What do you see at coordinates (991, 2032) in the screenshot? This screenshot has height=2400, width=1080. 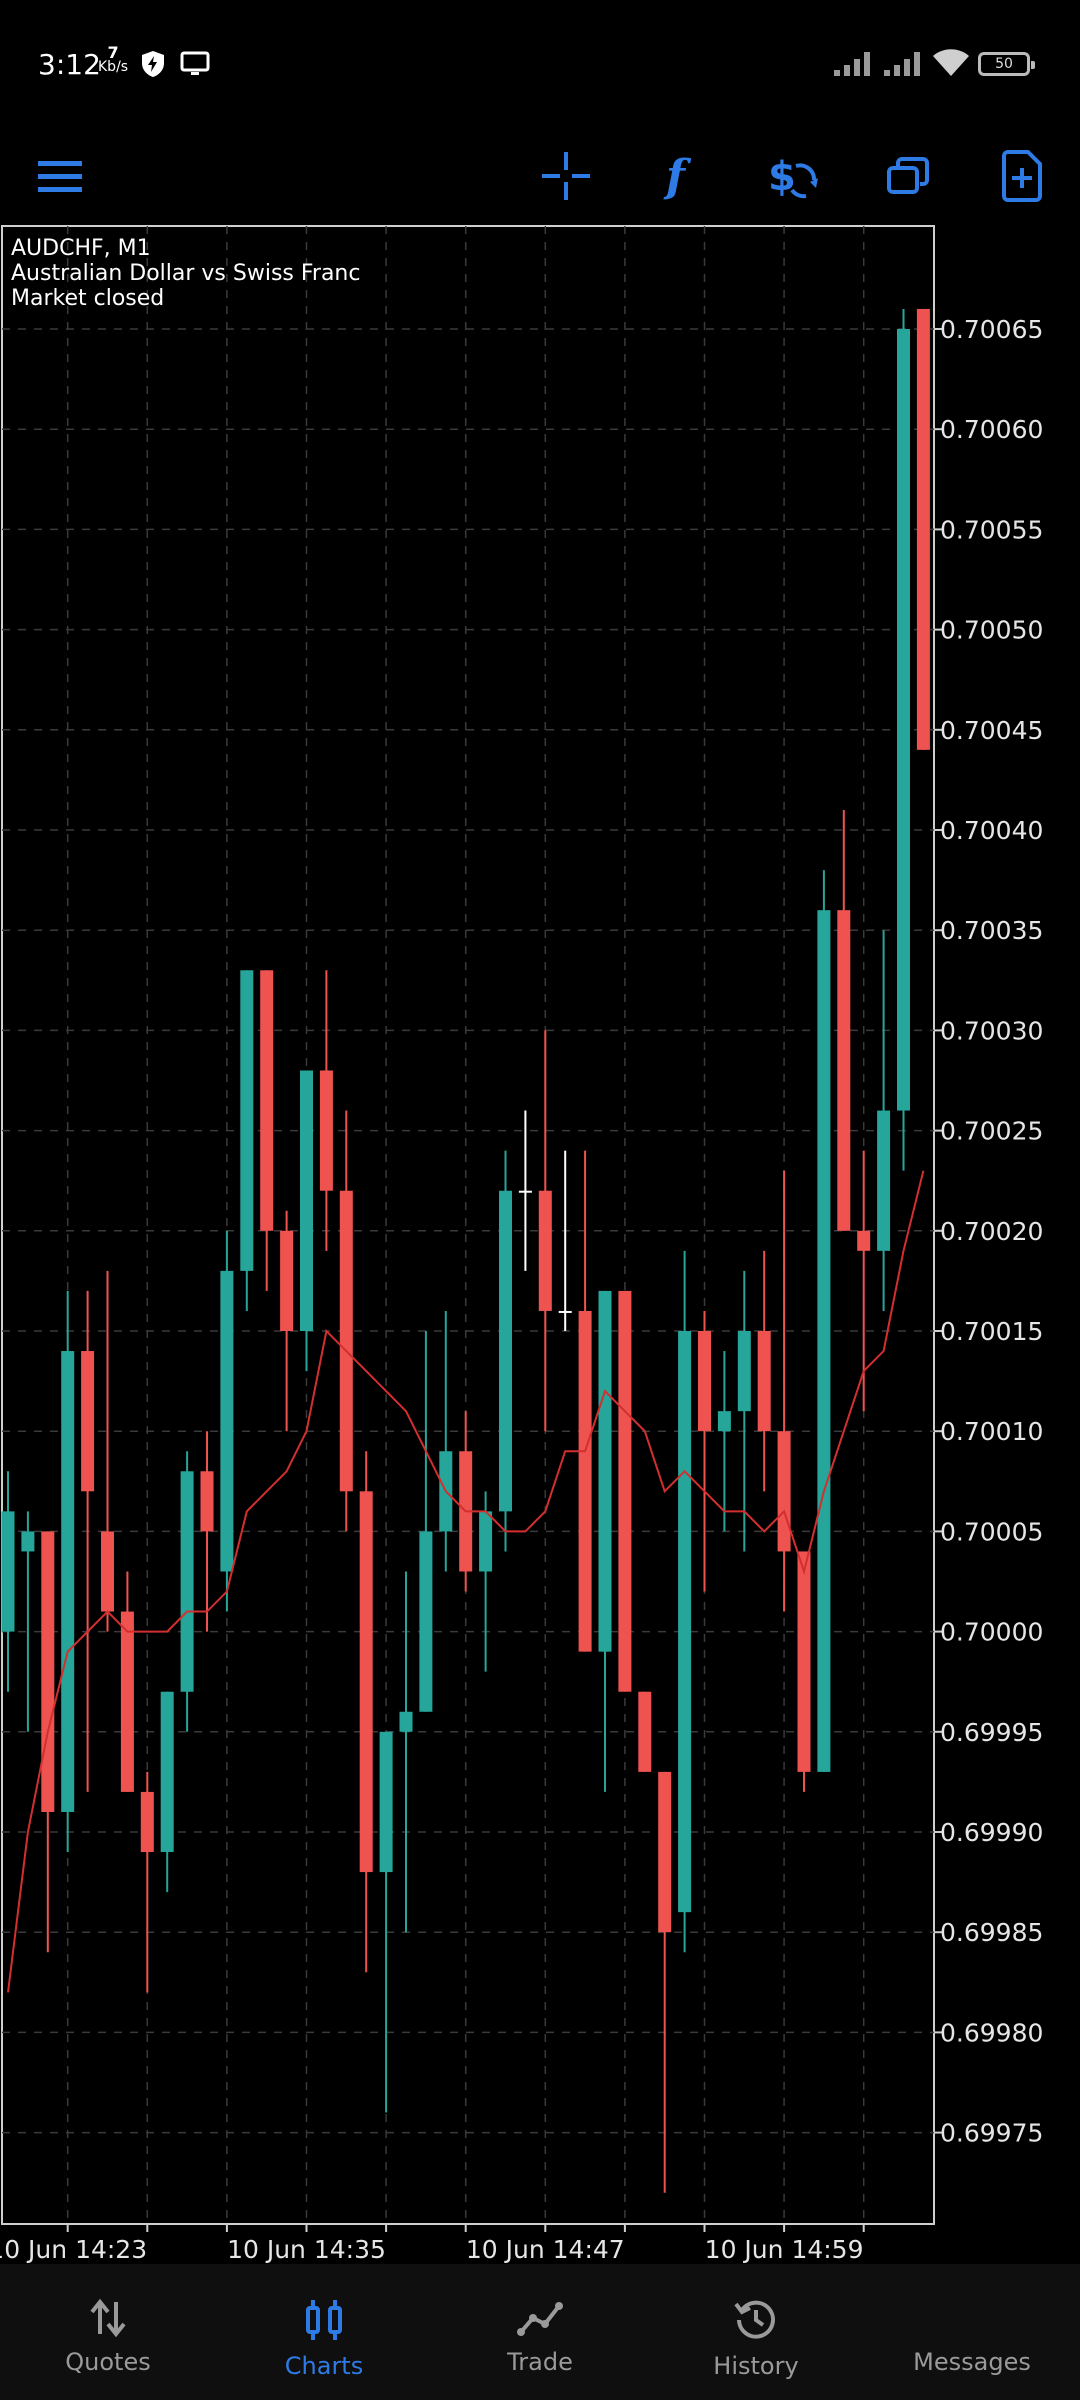 I see `y-tick-label: 0.69980` at bounding box center [991, 2032].